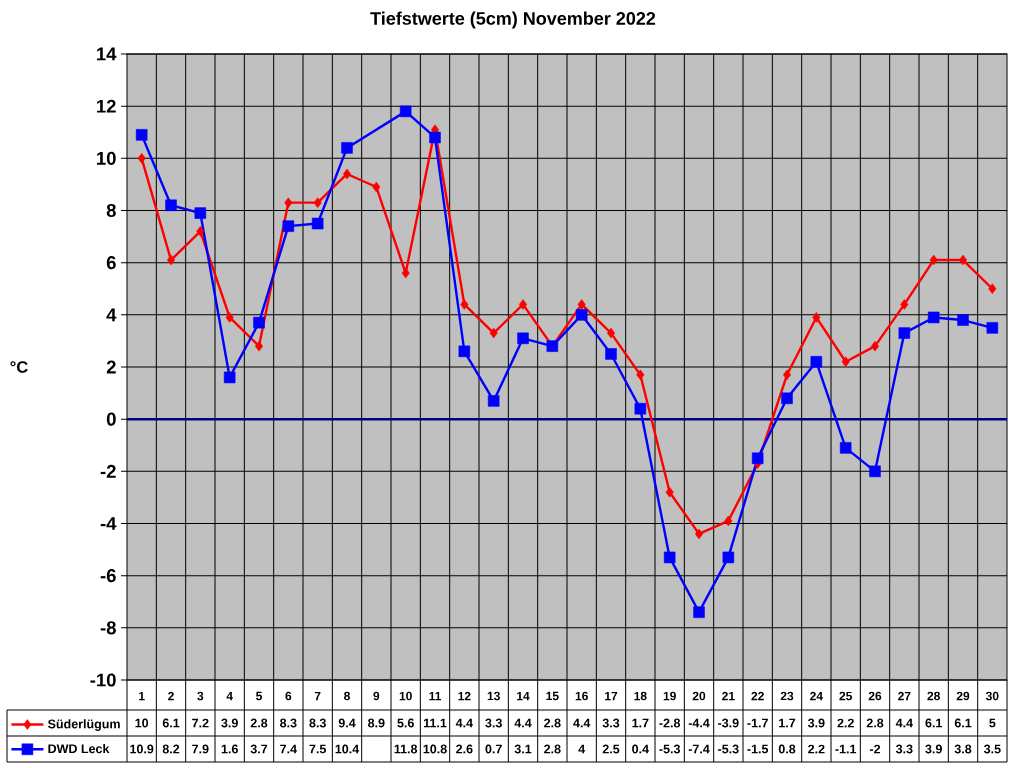  Describe the element at coordinates (108, 576) in the screenshot. I see `y-tick-label: -6` at that location.